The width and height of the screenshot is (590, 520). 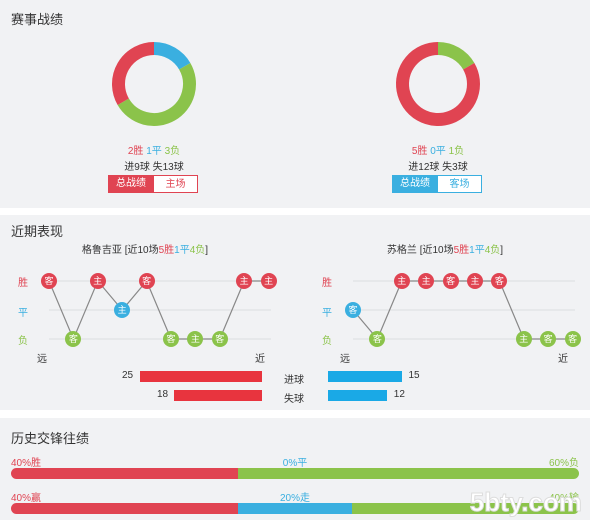 I want to click on left-form-wins: 5胜, so click(x=166, y=250).